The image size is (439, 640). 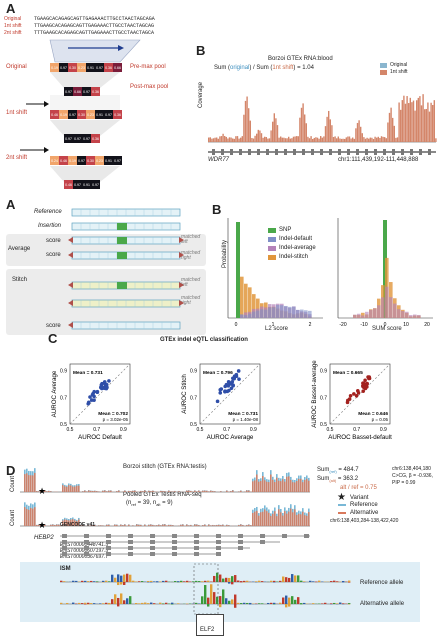 I want to click on seq-original: TGAAGCACAGAGCAGTTGAGAAACTTGCCTAACTAGCAGA, so click(x=94, y=19).